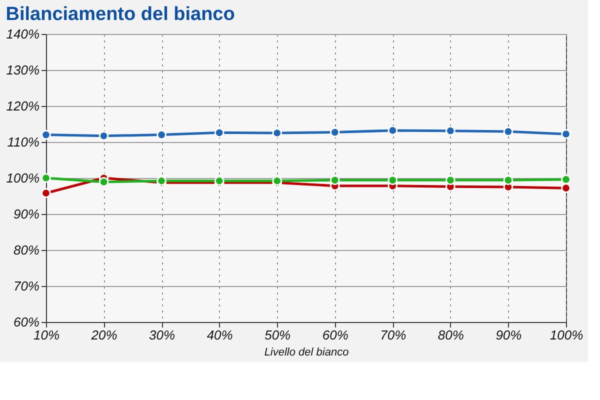 Image resolution: width=600 pixels, height=400 pixels. Describe the element at coordinates (46, 335) in the screenshot. I see `x-tick-label: 10%` at that location.